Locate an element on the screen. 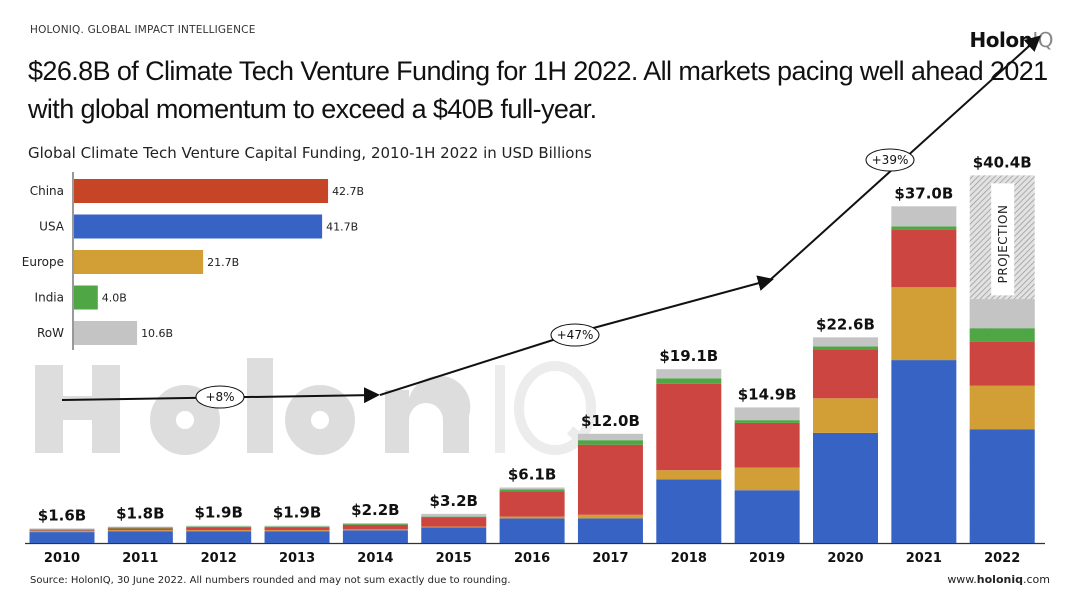 Image resolution: width=1080 pixels, height=608 pixels. bar-segment-china-2022 is located at coordinates (1002, 363).